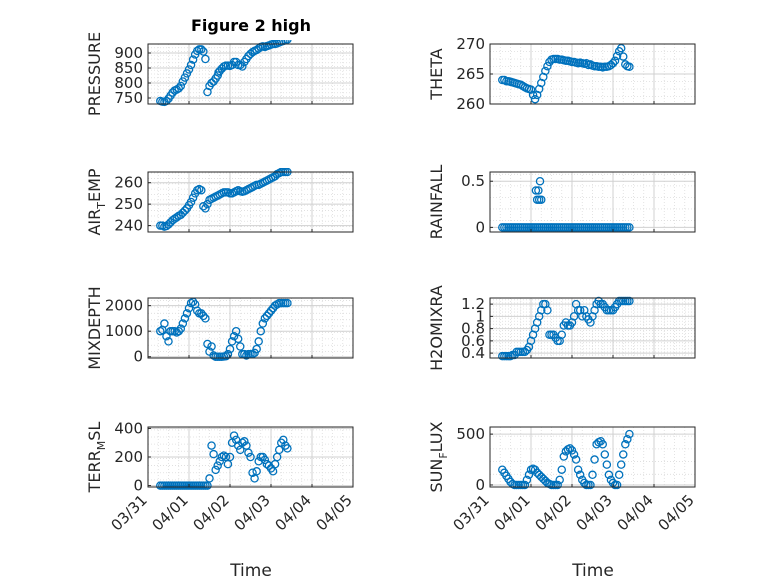 The height and width of the screenshot is (583, 778). I want to click on y-axis-label: MIXDEPTH, so click(94, 327).